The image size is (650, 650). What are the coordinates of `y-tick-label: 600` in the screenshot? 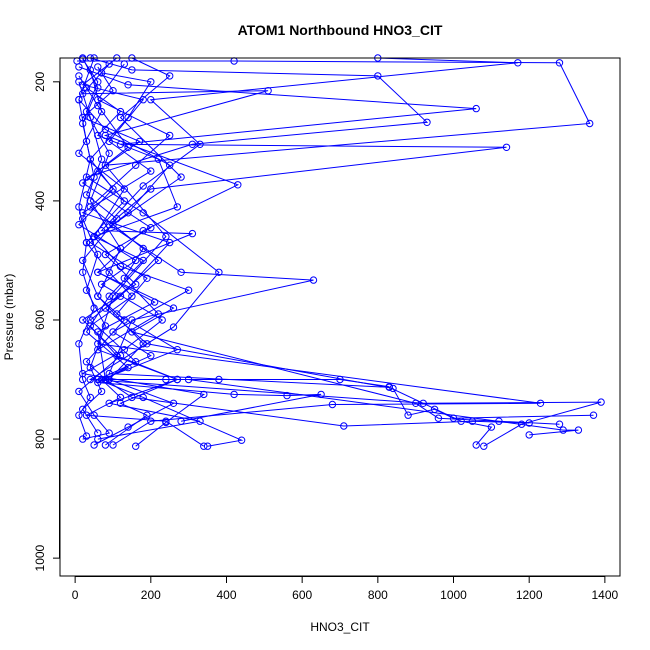 It's located at (40, 320).